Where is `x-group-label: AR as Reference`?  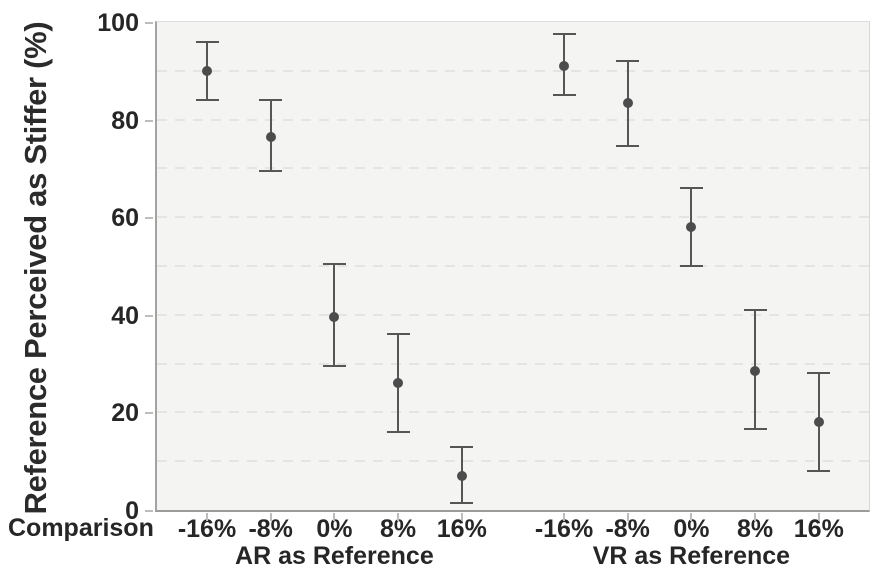
x-group-label: AR as Reference is located at coordinates (334, 554).